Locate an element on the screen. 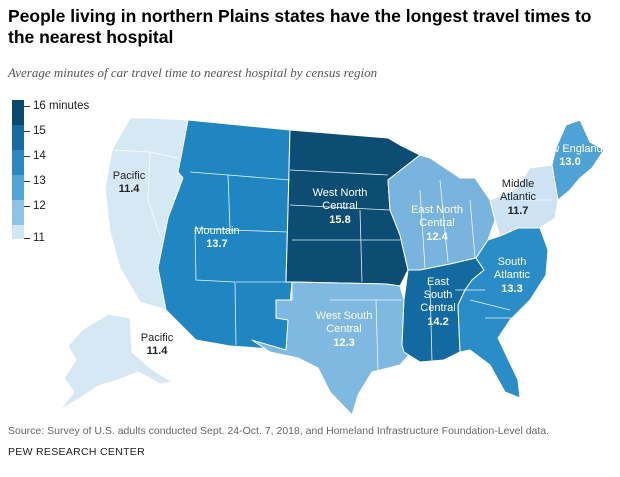 This screenshot has height=477, width=620. region-east-north-central is located at coordinates (441, 212).